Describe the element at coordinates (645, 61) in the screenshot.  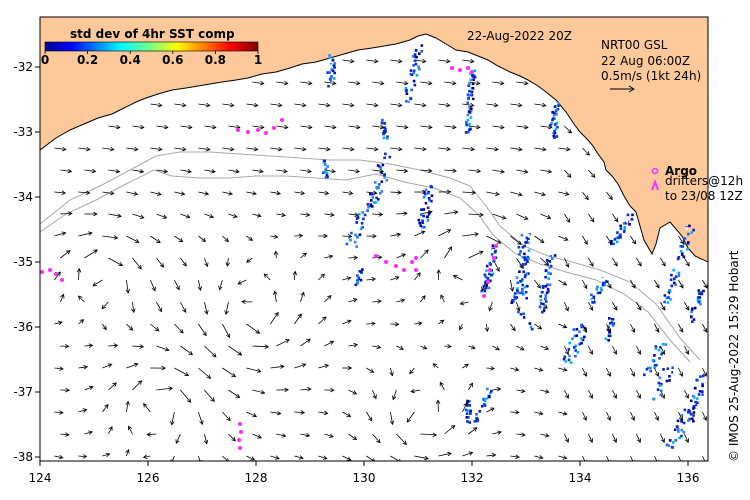
I see `current-time-label: 22 Aug 06:00Z` at that location.